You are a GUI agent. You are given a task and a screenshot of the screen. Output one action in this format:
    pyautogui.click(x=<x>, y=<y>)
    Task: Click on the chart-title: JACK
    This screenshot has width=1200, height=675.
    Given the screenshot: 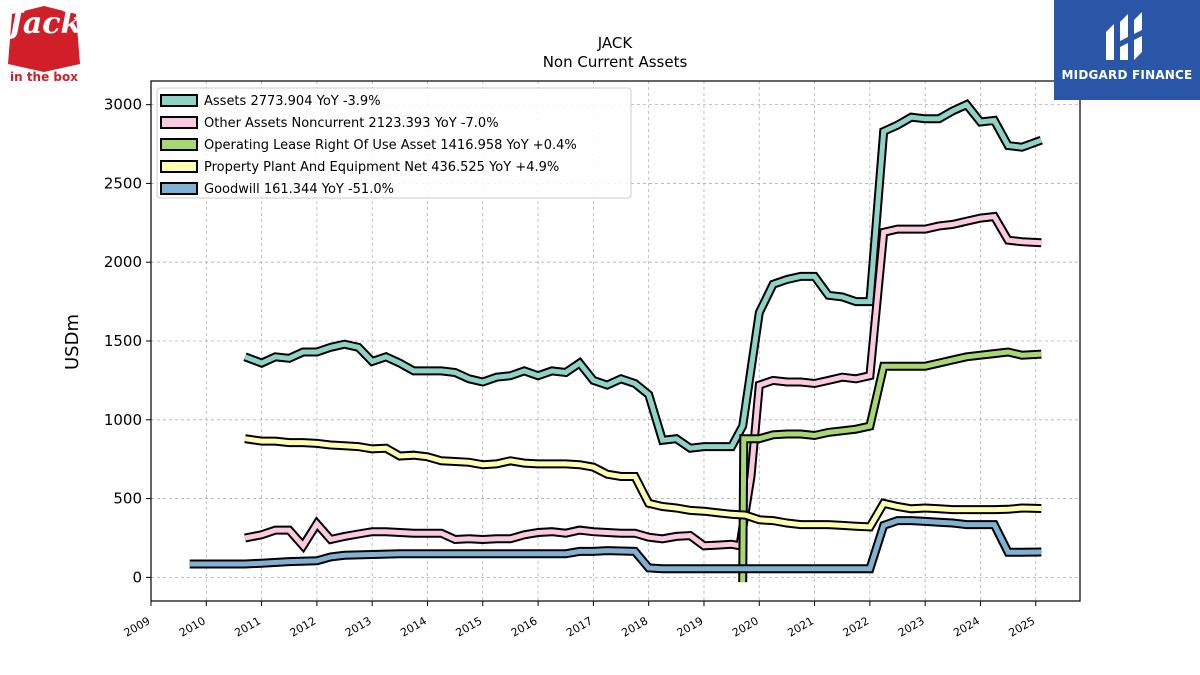 What is the action you would take?
    pyautogui.click(x=615, y=43)
    